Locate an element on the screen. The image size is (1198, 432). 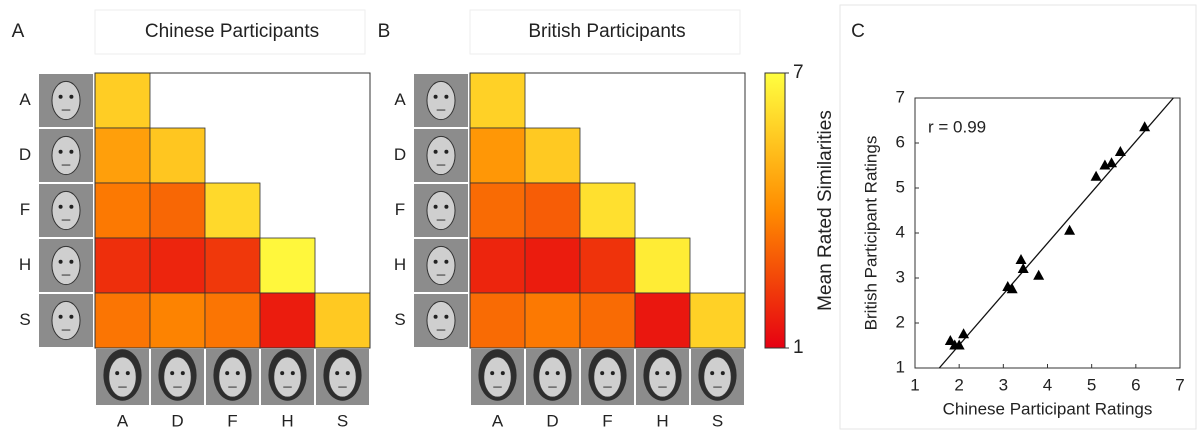
chart-title: British Participants is located at coordinates (606, 31).